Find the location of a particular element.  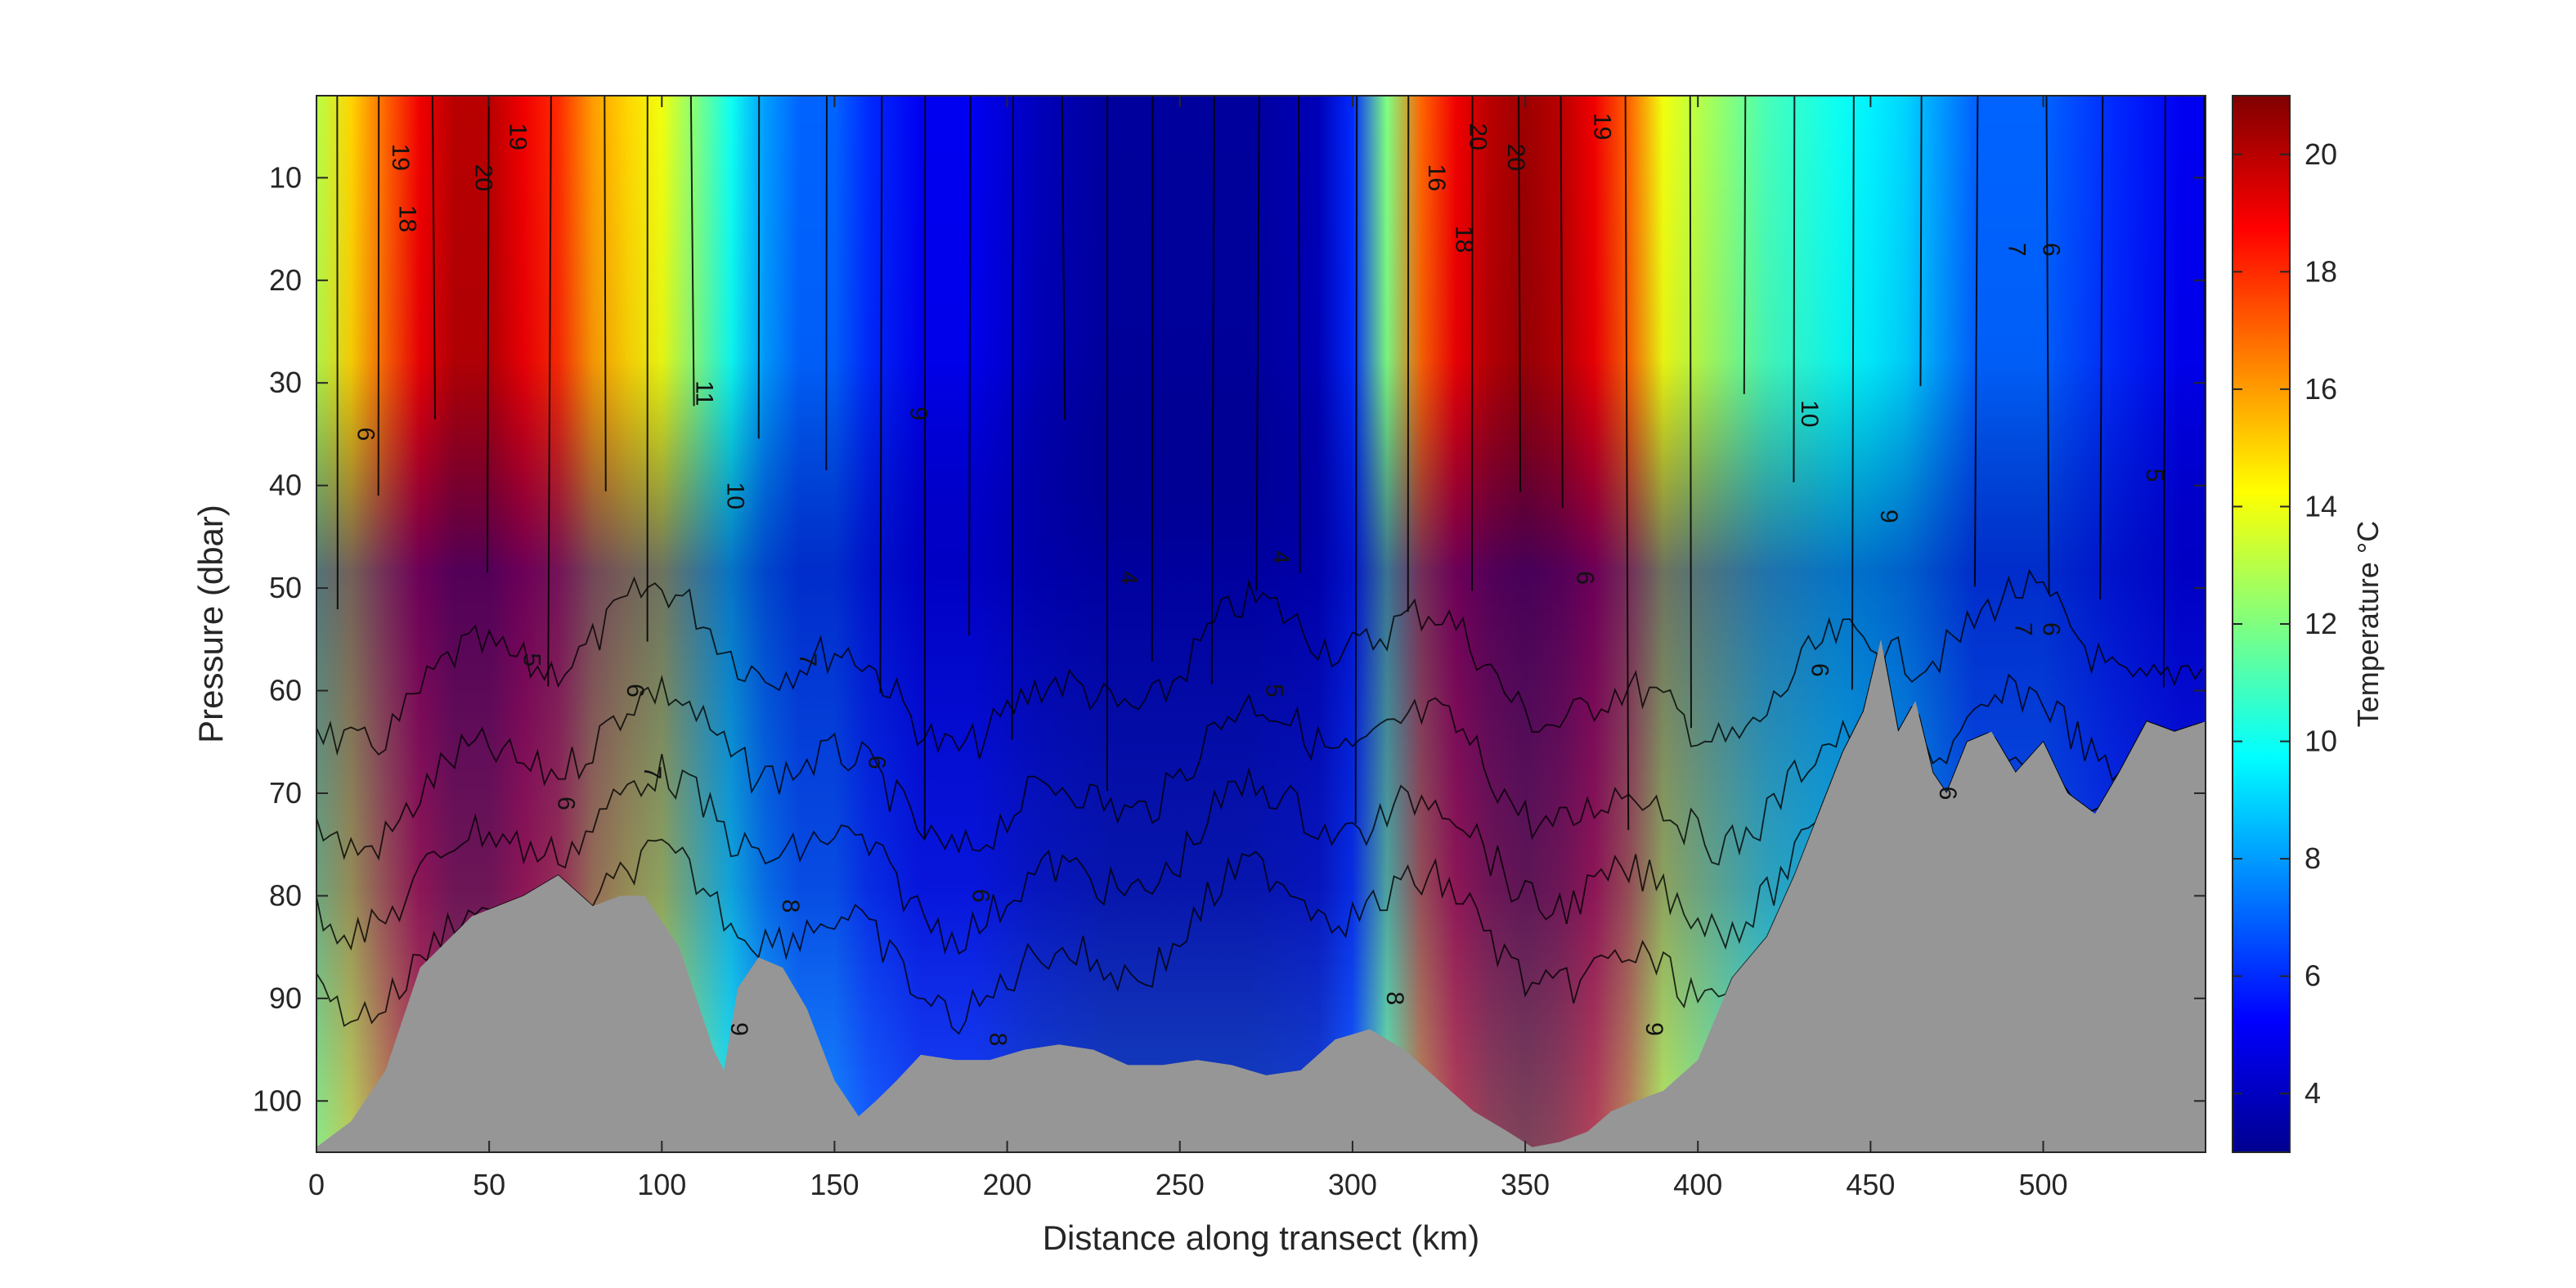

colorbar-tick-label: 20 is located at coordinates (2320, 154).